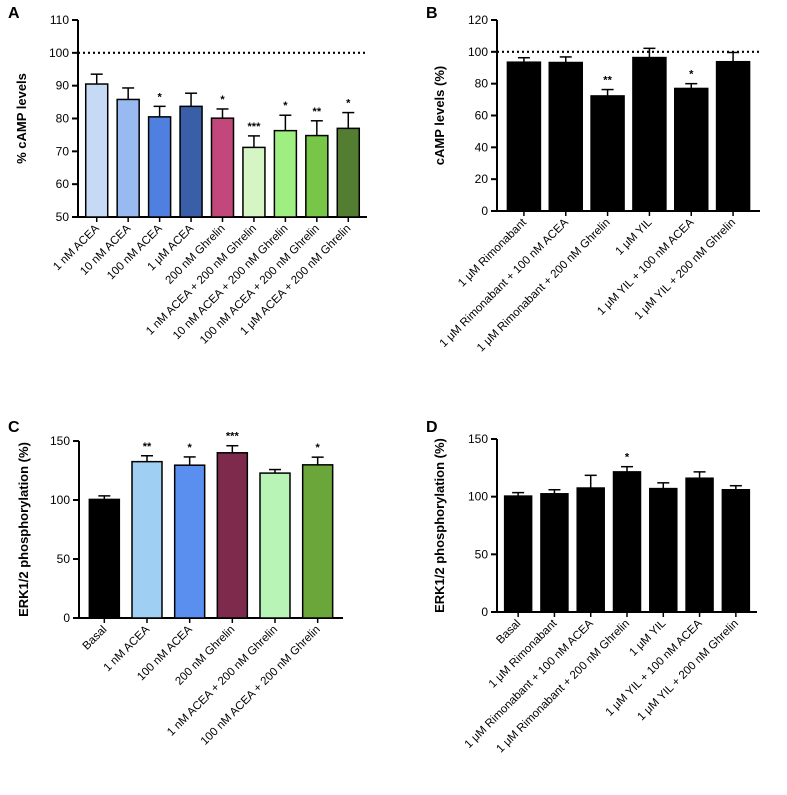  What do you see at coordinates (432, 427) in the screenshot?
I see `panel-label: D` at bounding box center [432, 427].